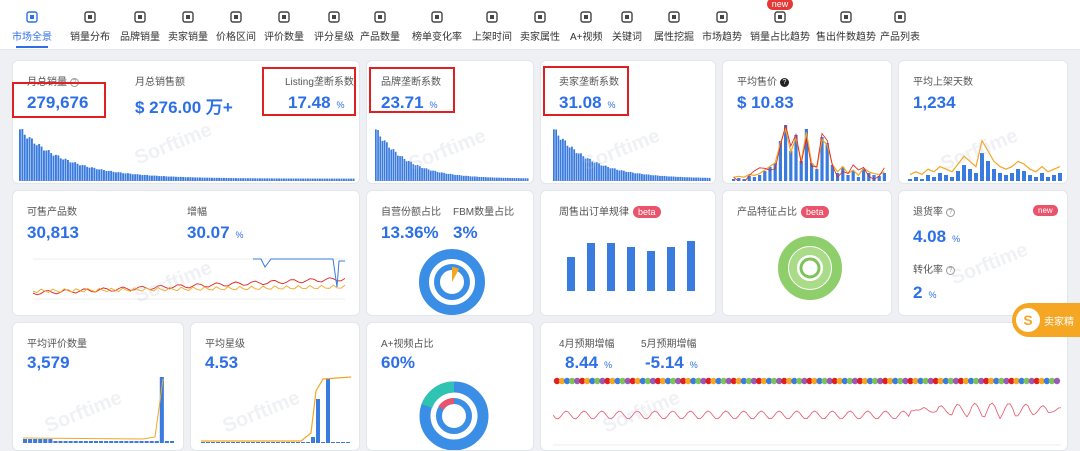  What do you see at coordinates (627, 37) in the screenshot?
I see `tab-label: 关键词` at bounding box center [627, 37].